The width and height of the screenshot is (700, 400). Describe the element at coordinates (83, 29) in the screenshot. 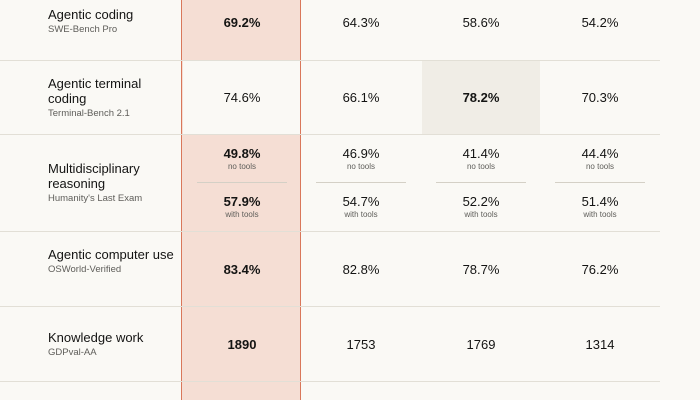

I see `benchmark-name: SWE-Bench Pro` at that location.